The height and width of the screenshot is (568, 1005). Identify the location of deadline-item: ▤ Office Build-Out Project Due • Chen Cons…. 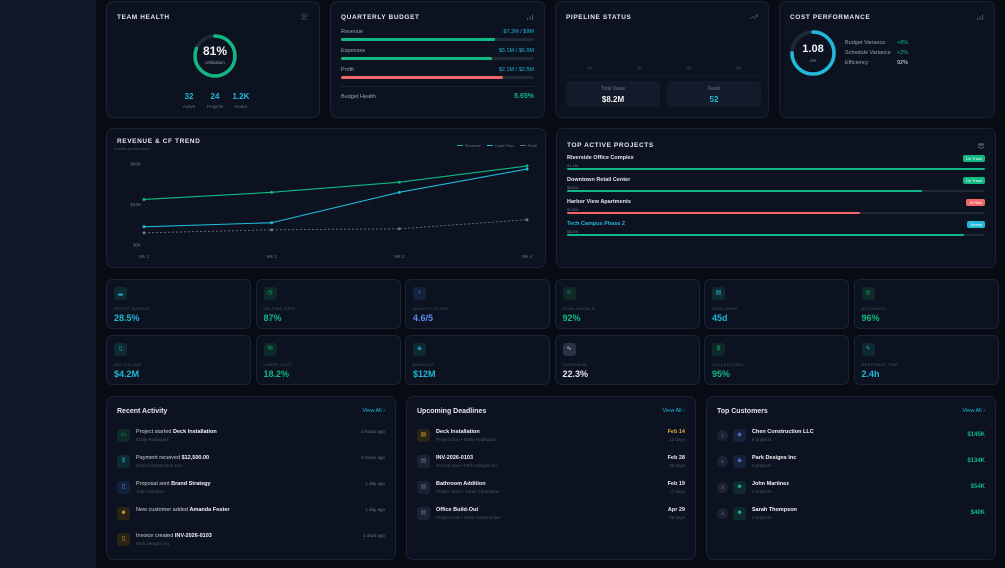
(551, 518).